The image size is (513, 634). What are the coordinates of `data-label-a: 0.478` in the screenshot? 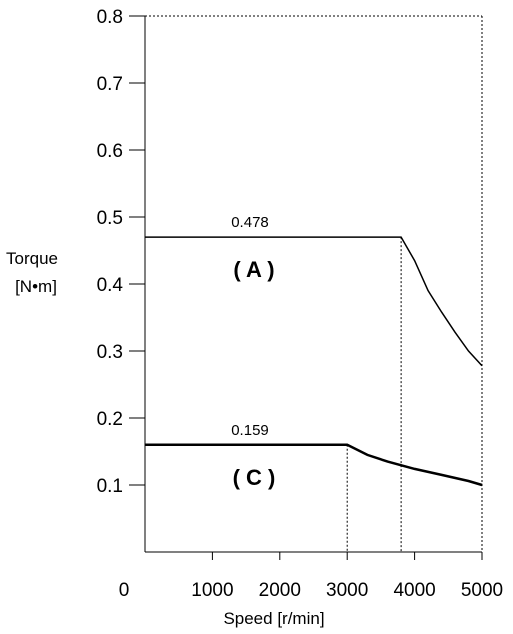 It's located at (250, 222).